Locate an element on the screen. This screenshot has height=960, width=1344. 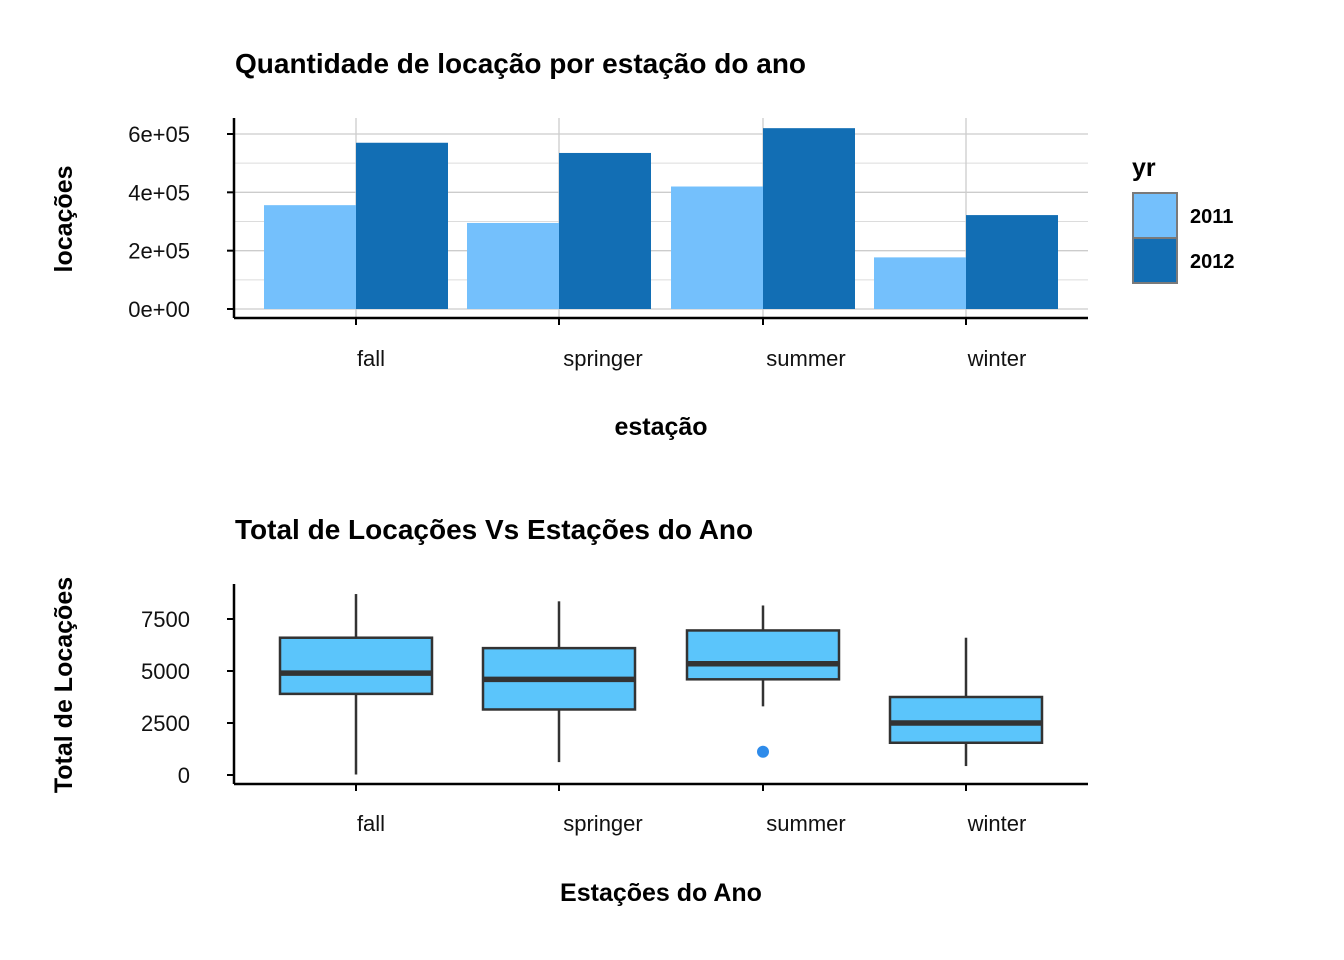
bar-x-axis-title: estação is located at coordinates (660, 427).